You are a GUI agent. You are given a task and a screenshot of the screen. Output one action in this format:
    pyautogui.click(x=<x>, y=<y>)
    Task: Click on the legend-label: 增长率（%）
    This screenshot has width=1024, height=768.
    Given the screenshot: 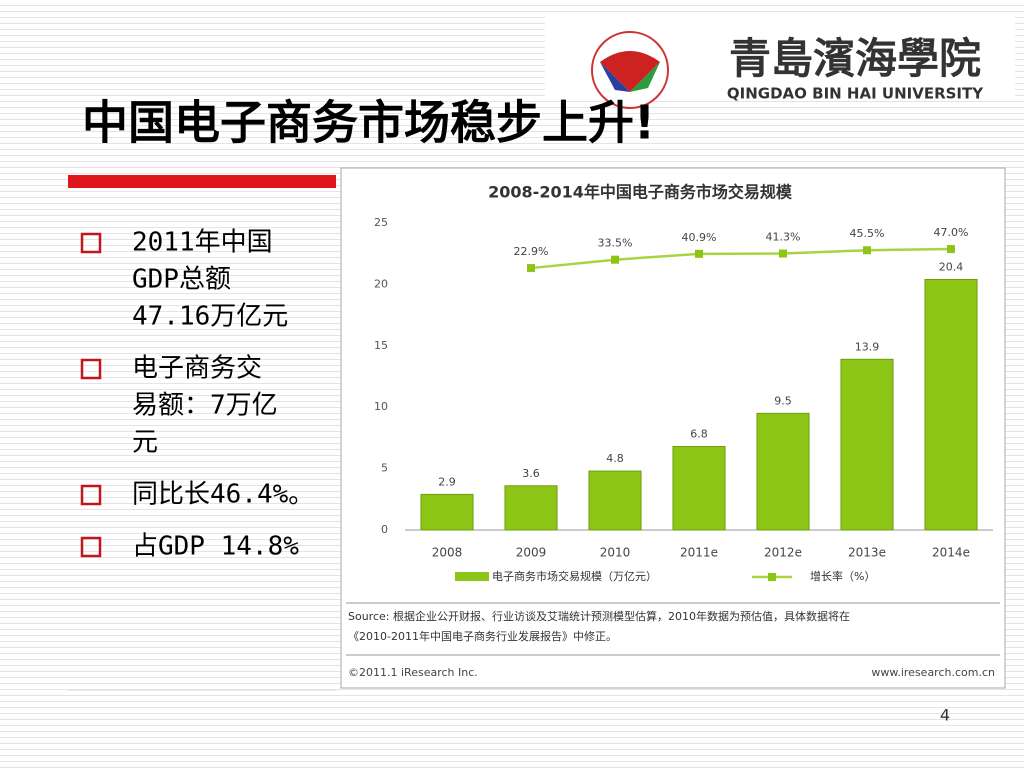 What is the action you would take?
    pyautogui.click(x=842, y=576)
    